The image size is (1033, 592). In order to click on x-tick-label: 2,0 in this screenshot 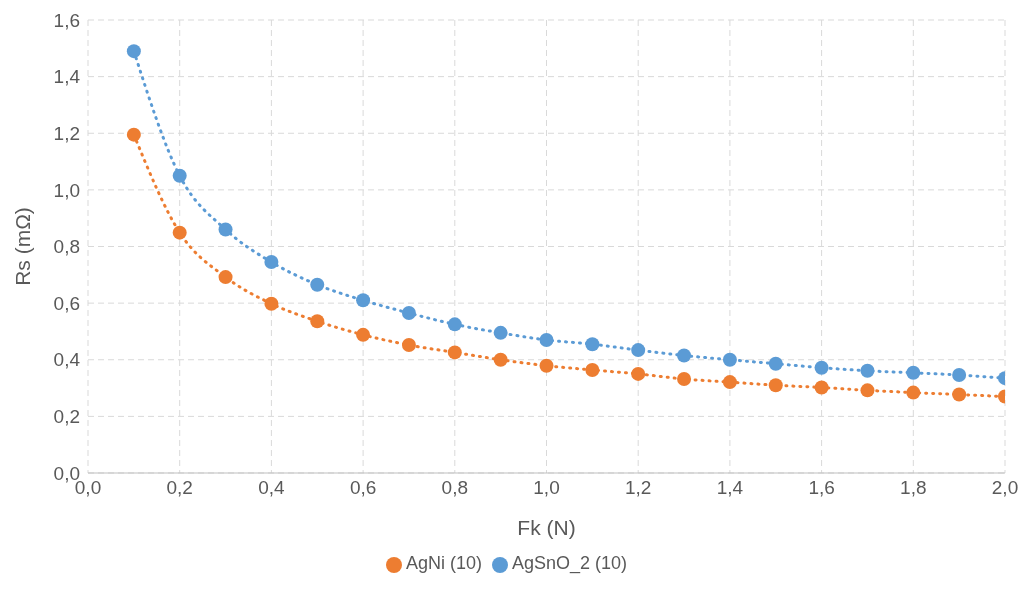, I will do `click(1005, 488)`.